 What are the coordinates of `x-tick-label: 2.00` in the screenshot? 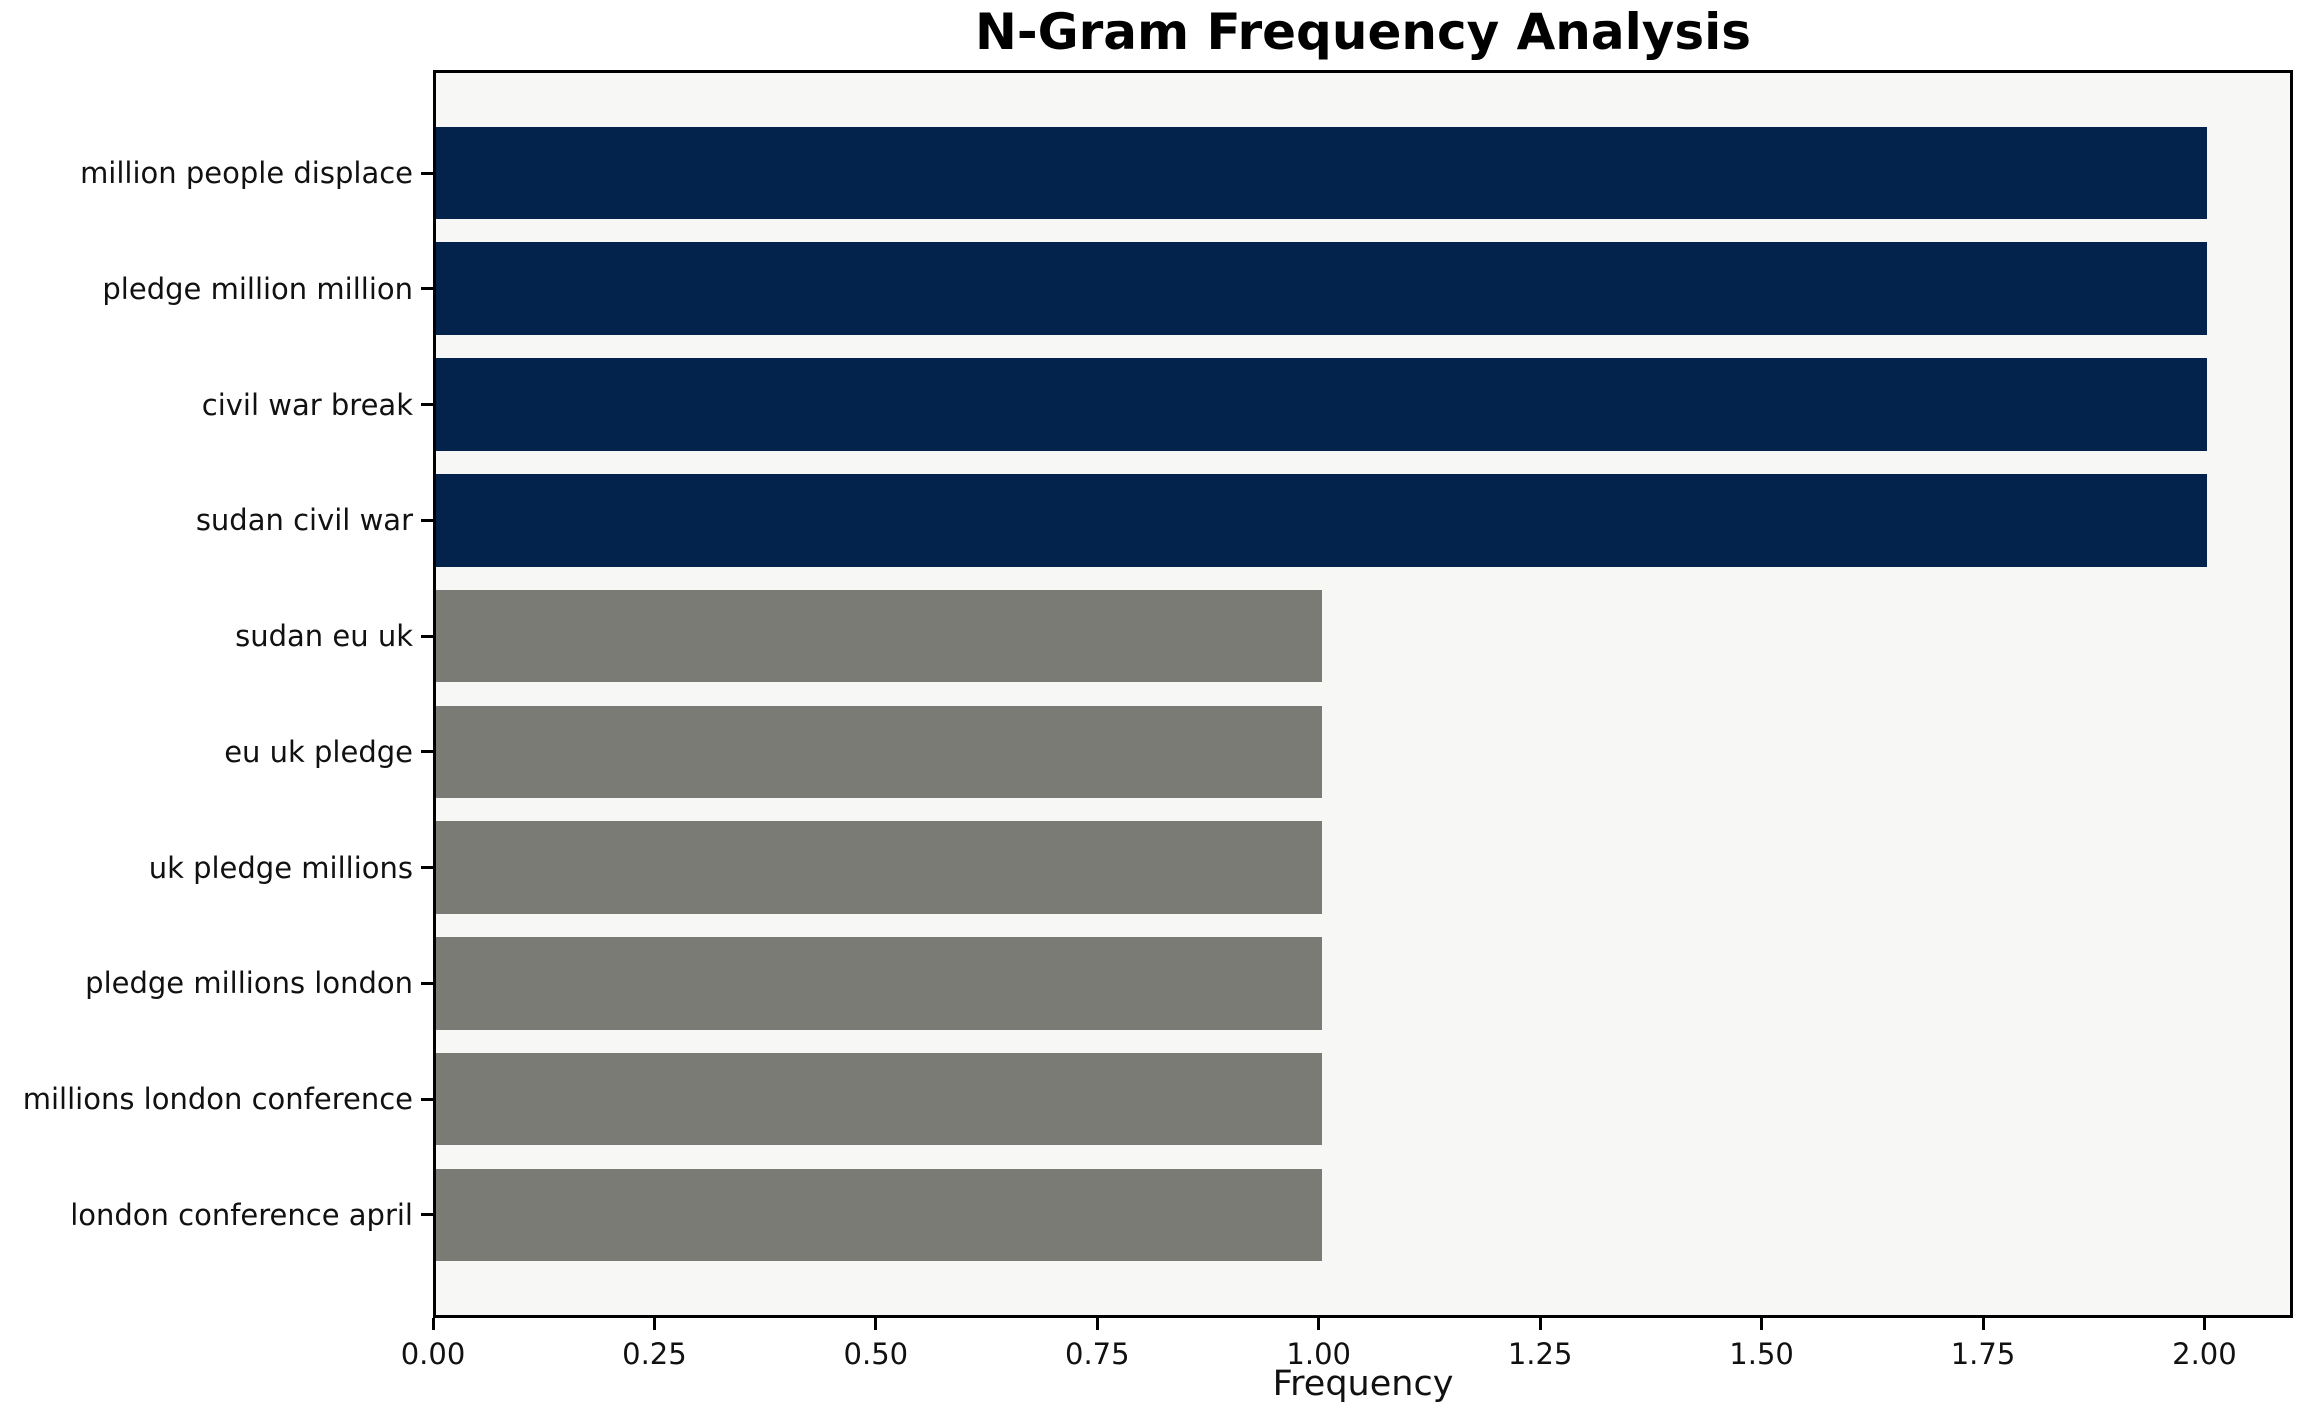 It's located at (2204, 1354).